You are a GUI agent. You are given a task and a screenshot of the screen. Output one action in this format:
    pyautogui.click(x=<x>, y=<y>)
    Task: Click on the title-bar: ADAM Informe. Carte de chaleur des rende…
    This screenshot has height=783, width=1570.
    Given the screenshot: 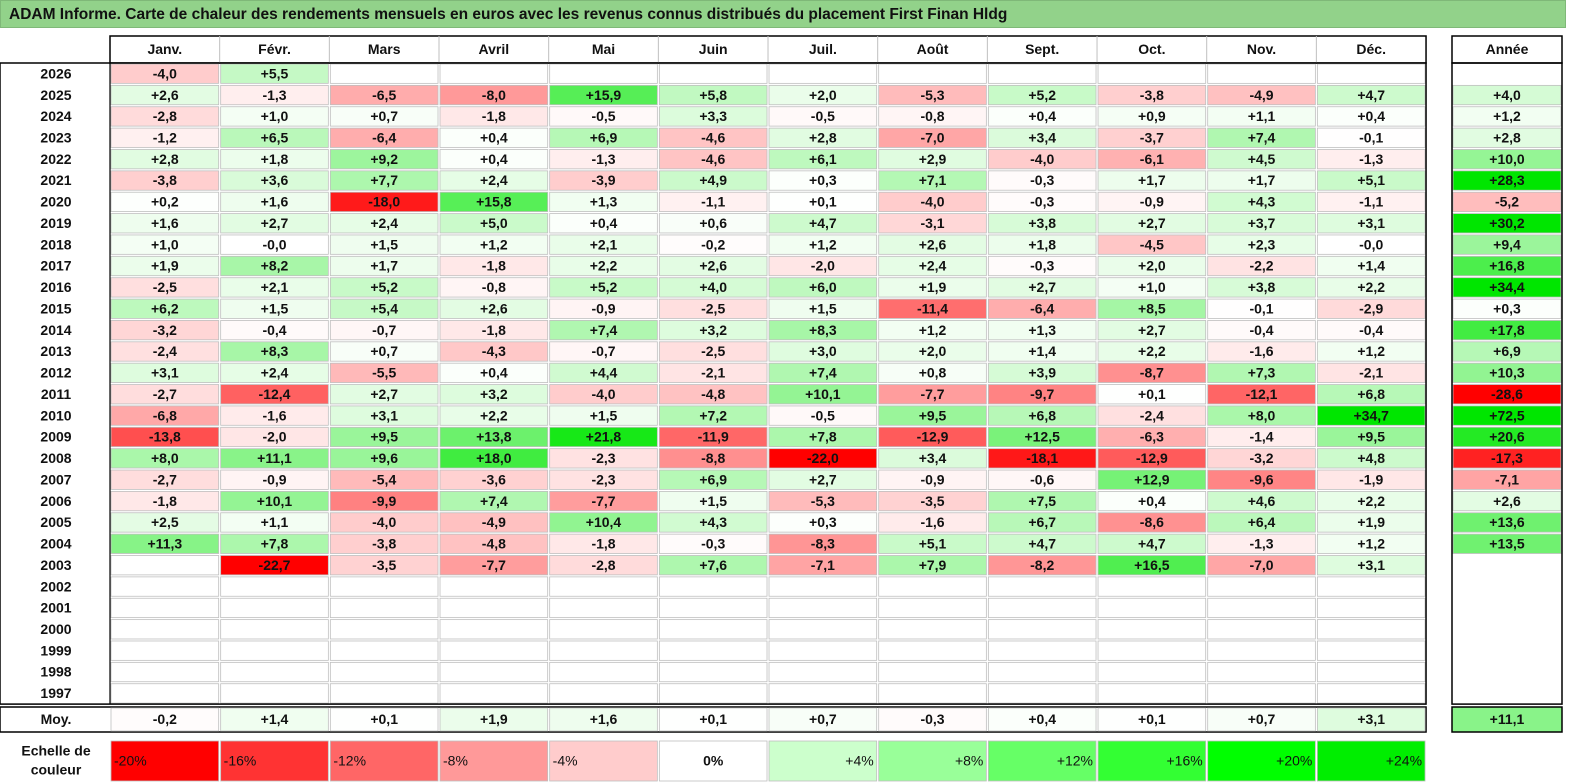 What is the action you would take?
    pyautogui.click(x=783, y=14)
    